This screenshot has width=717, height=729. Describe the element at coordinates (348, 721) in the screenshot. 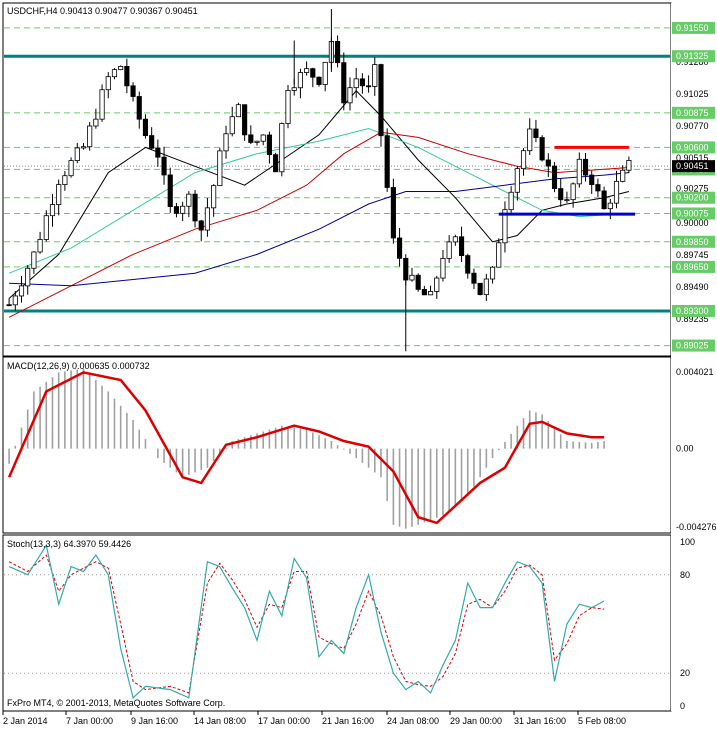

I see `time-tick-label: 21 Jan 16:00` at that location.